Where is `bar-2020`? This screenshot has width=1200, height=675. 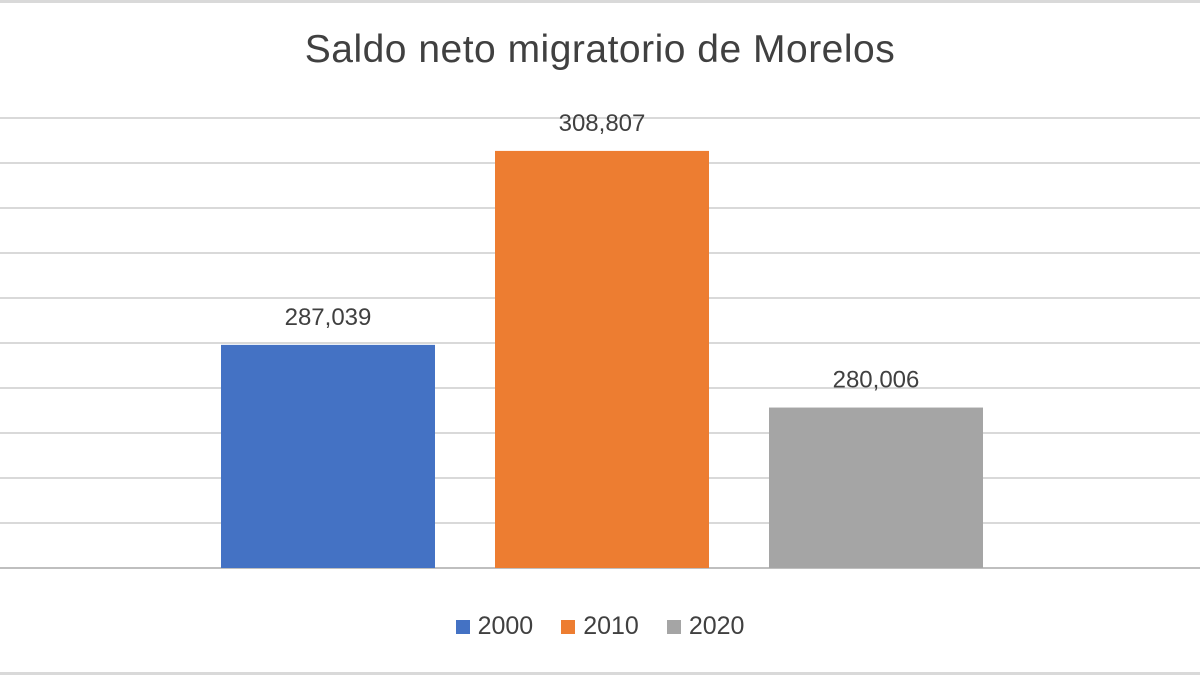
bar-2020 is located at coordinates (876, 487).